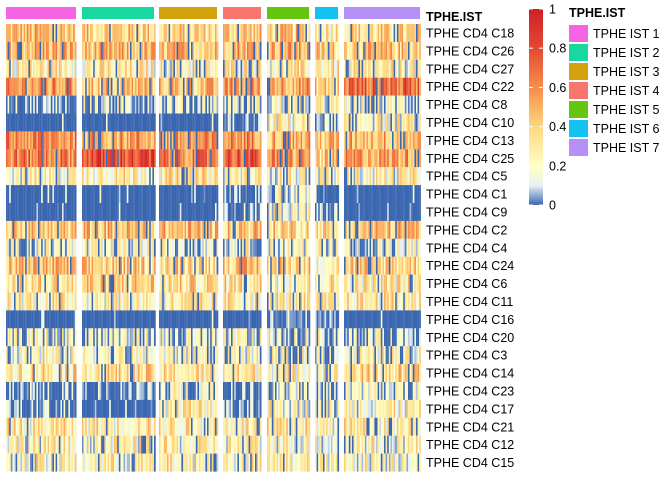  I want to click on heatmap-row-tphe-cd4-c5, so click(213, 176).